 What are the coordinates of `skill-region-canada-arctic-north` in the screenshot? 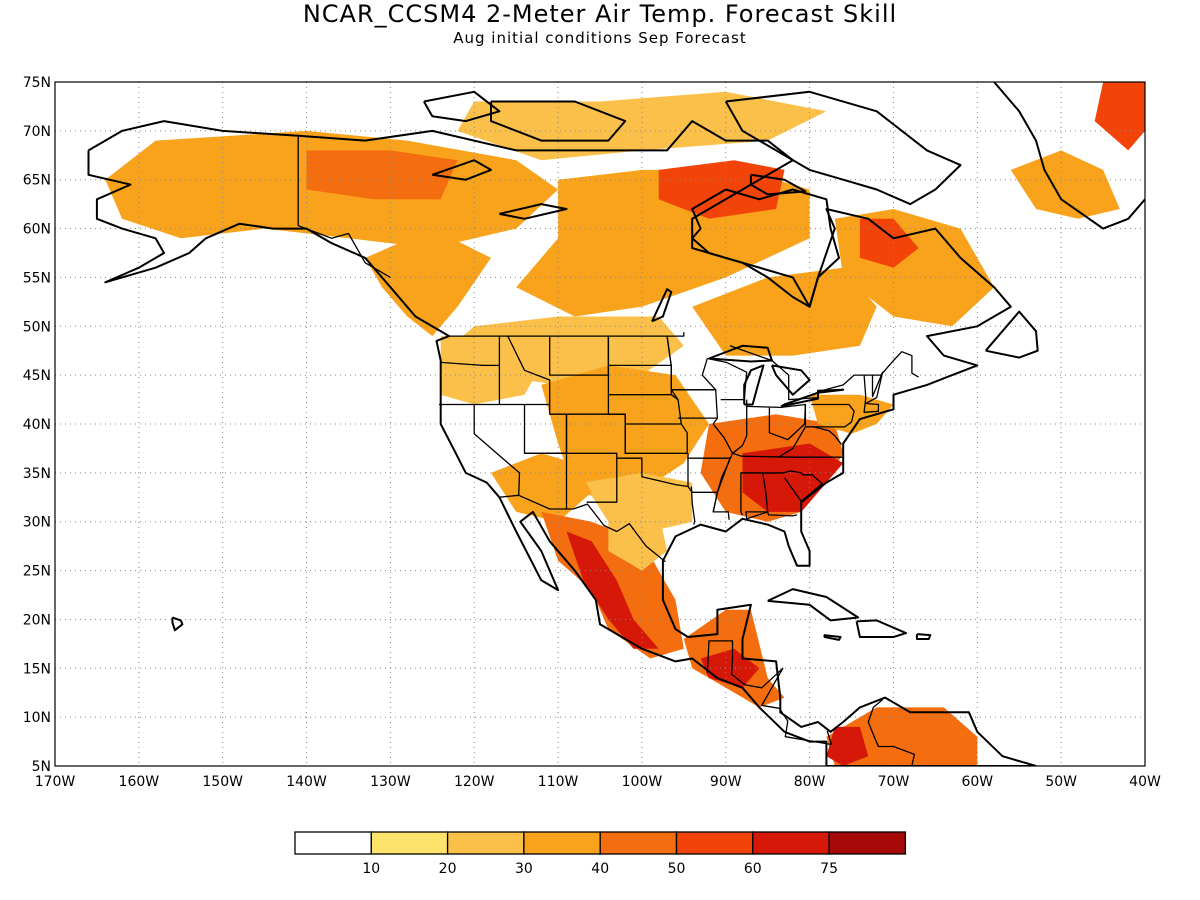 It's located at (642, 126).